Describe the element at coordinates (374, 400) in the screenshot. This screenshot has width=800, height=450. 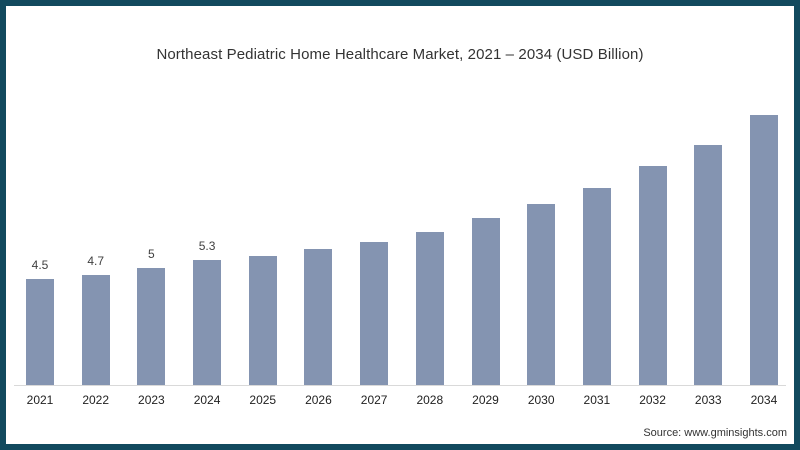
I see `x-tick-2027: 2027` at that location.